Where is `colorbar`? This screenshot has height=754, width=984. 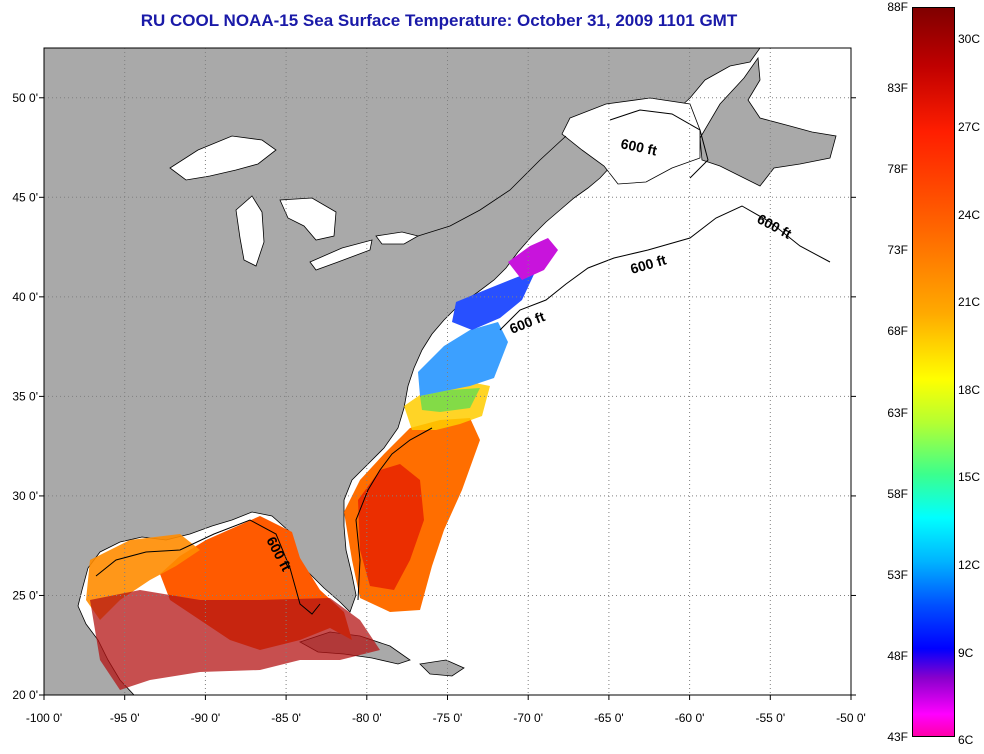
colorbar is located at coordinates (933, 372).